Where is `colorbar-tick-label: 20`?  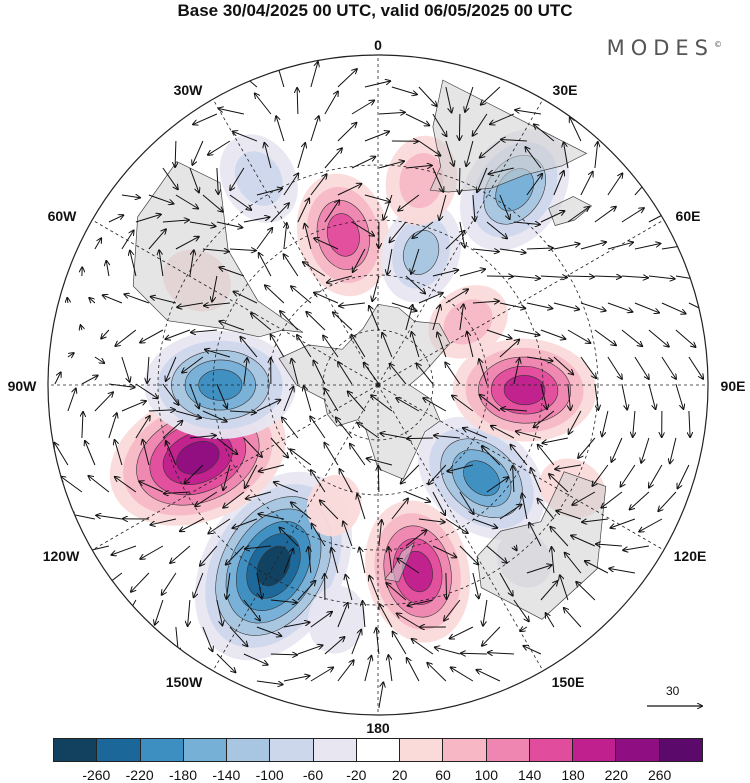
colorbar-tick-label: 20 is located at coordinates (399, 775).